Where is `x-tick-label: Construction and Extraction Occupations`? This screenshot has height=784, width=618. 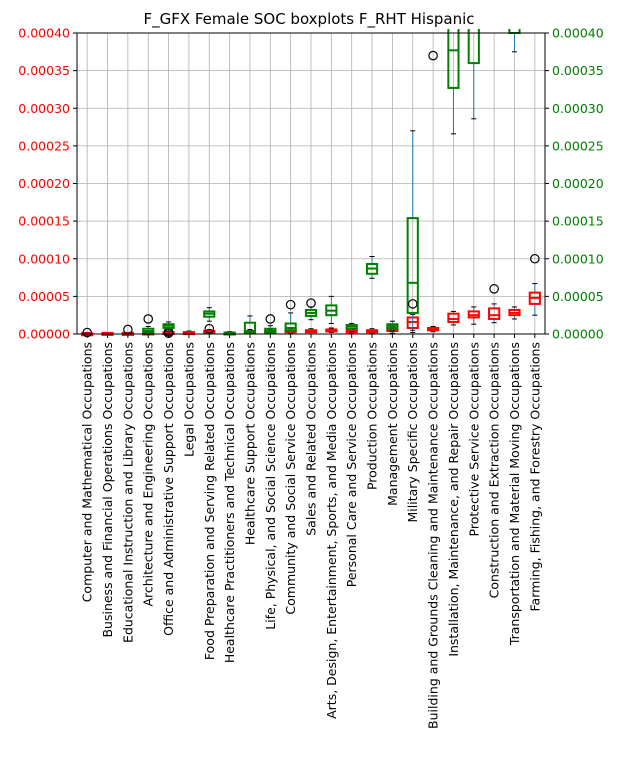 x-tick-label: Construction and Extraction Occupations is located at coordinates (494, 470).